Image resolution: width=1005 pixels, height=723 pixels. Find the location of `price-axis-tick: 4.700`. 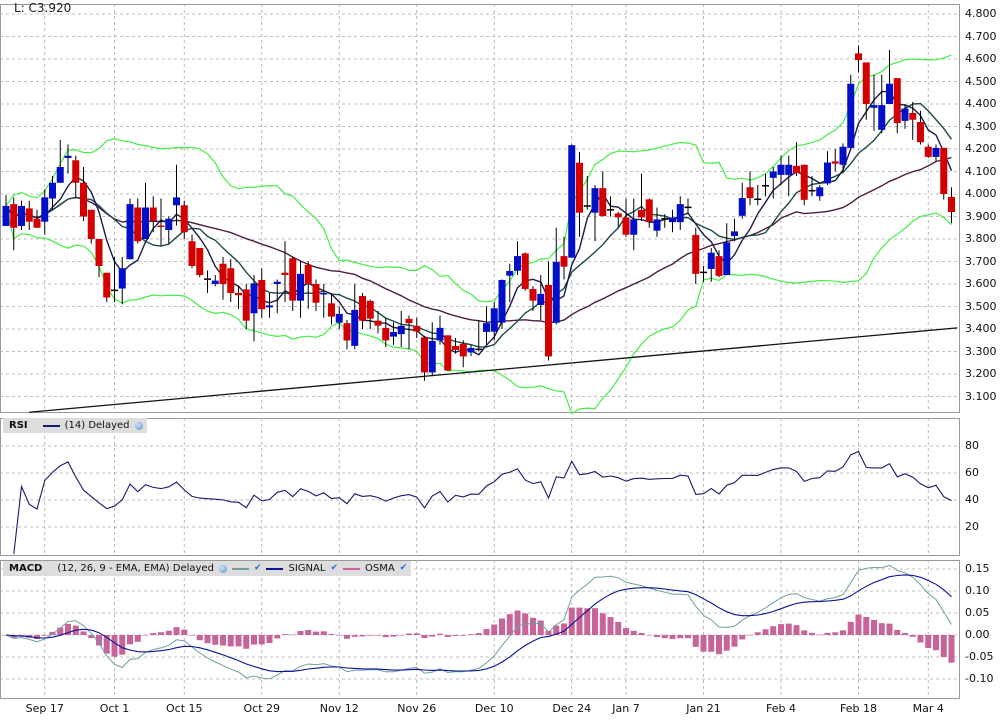

price-axis-tick: 4.700 is located at coordinates (981, 36).